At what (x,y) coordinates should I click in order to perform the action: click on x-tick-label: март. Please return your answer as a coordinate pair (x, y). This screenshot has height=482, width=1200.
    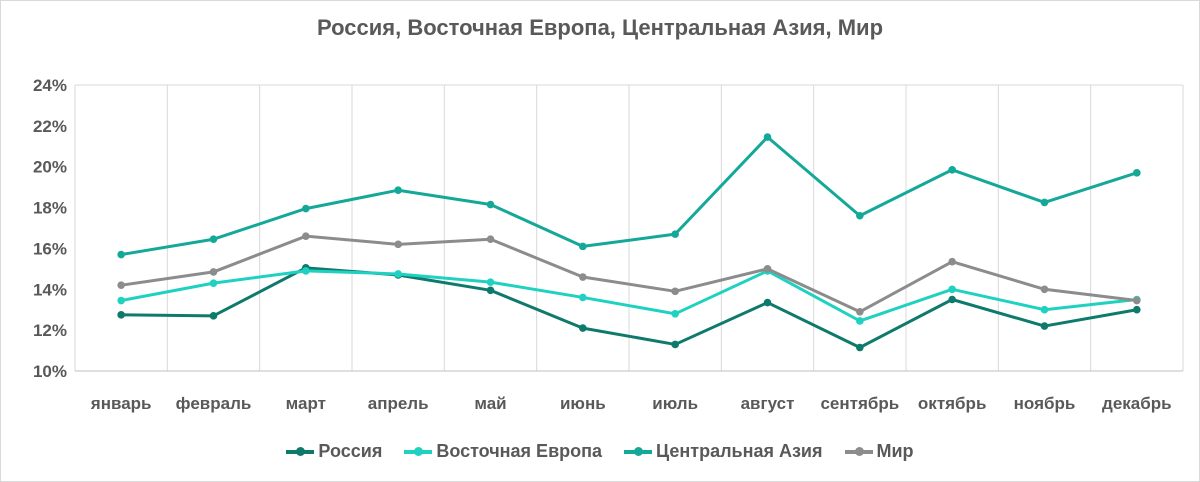
    Looking at the image, I should click on (306, 403).